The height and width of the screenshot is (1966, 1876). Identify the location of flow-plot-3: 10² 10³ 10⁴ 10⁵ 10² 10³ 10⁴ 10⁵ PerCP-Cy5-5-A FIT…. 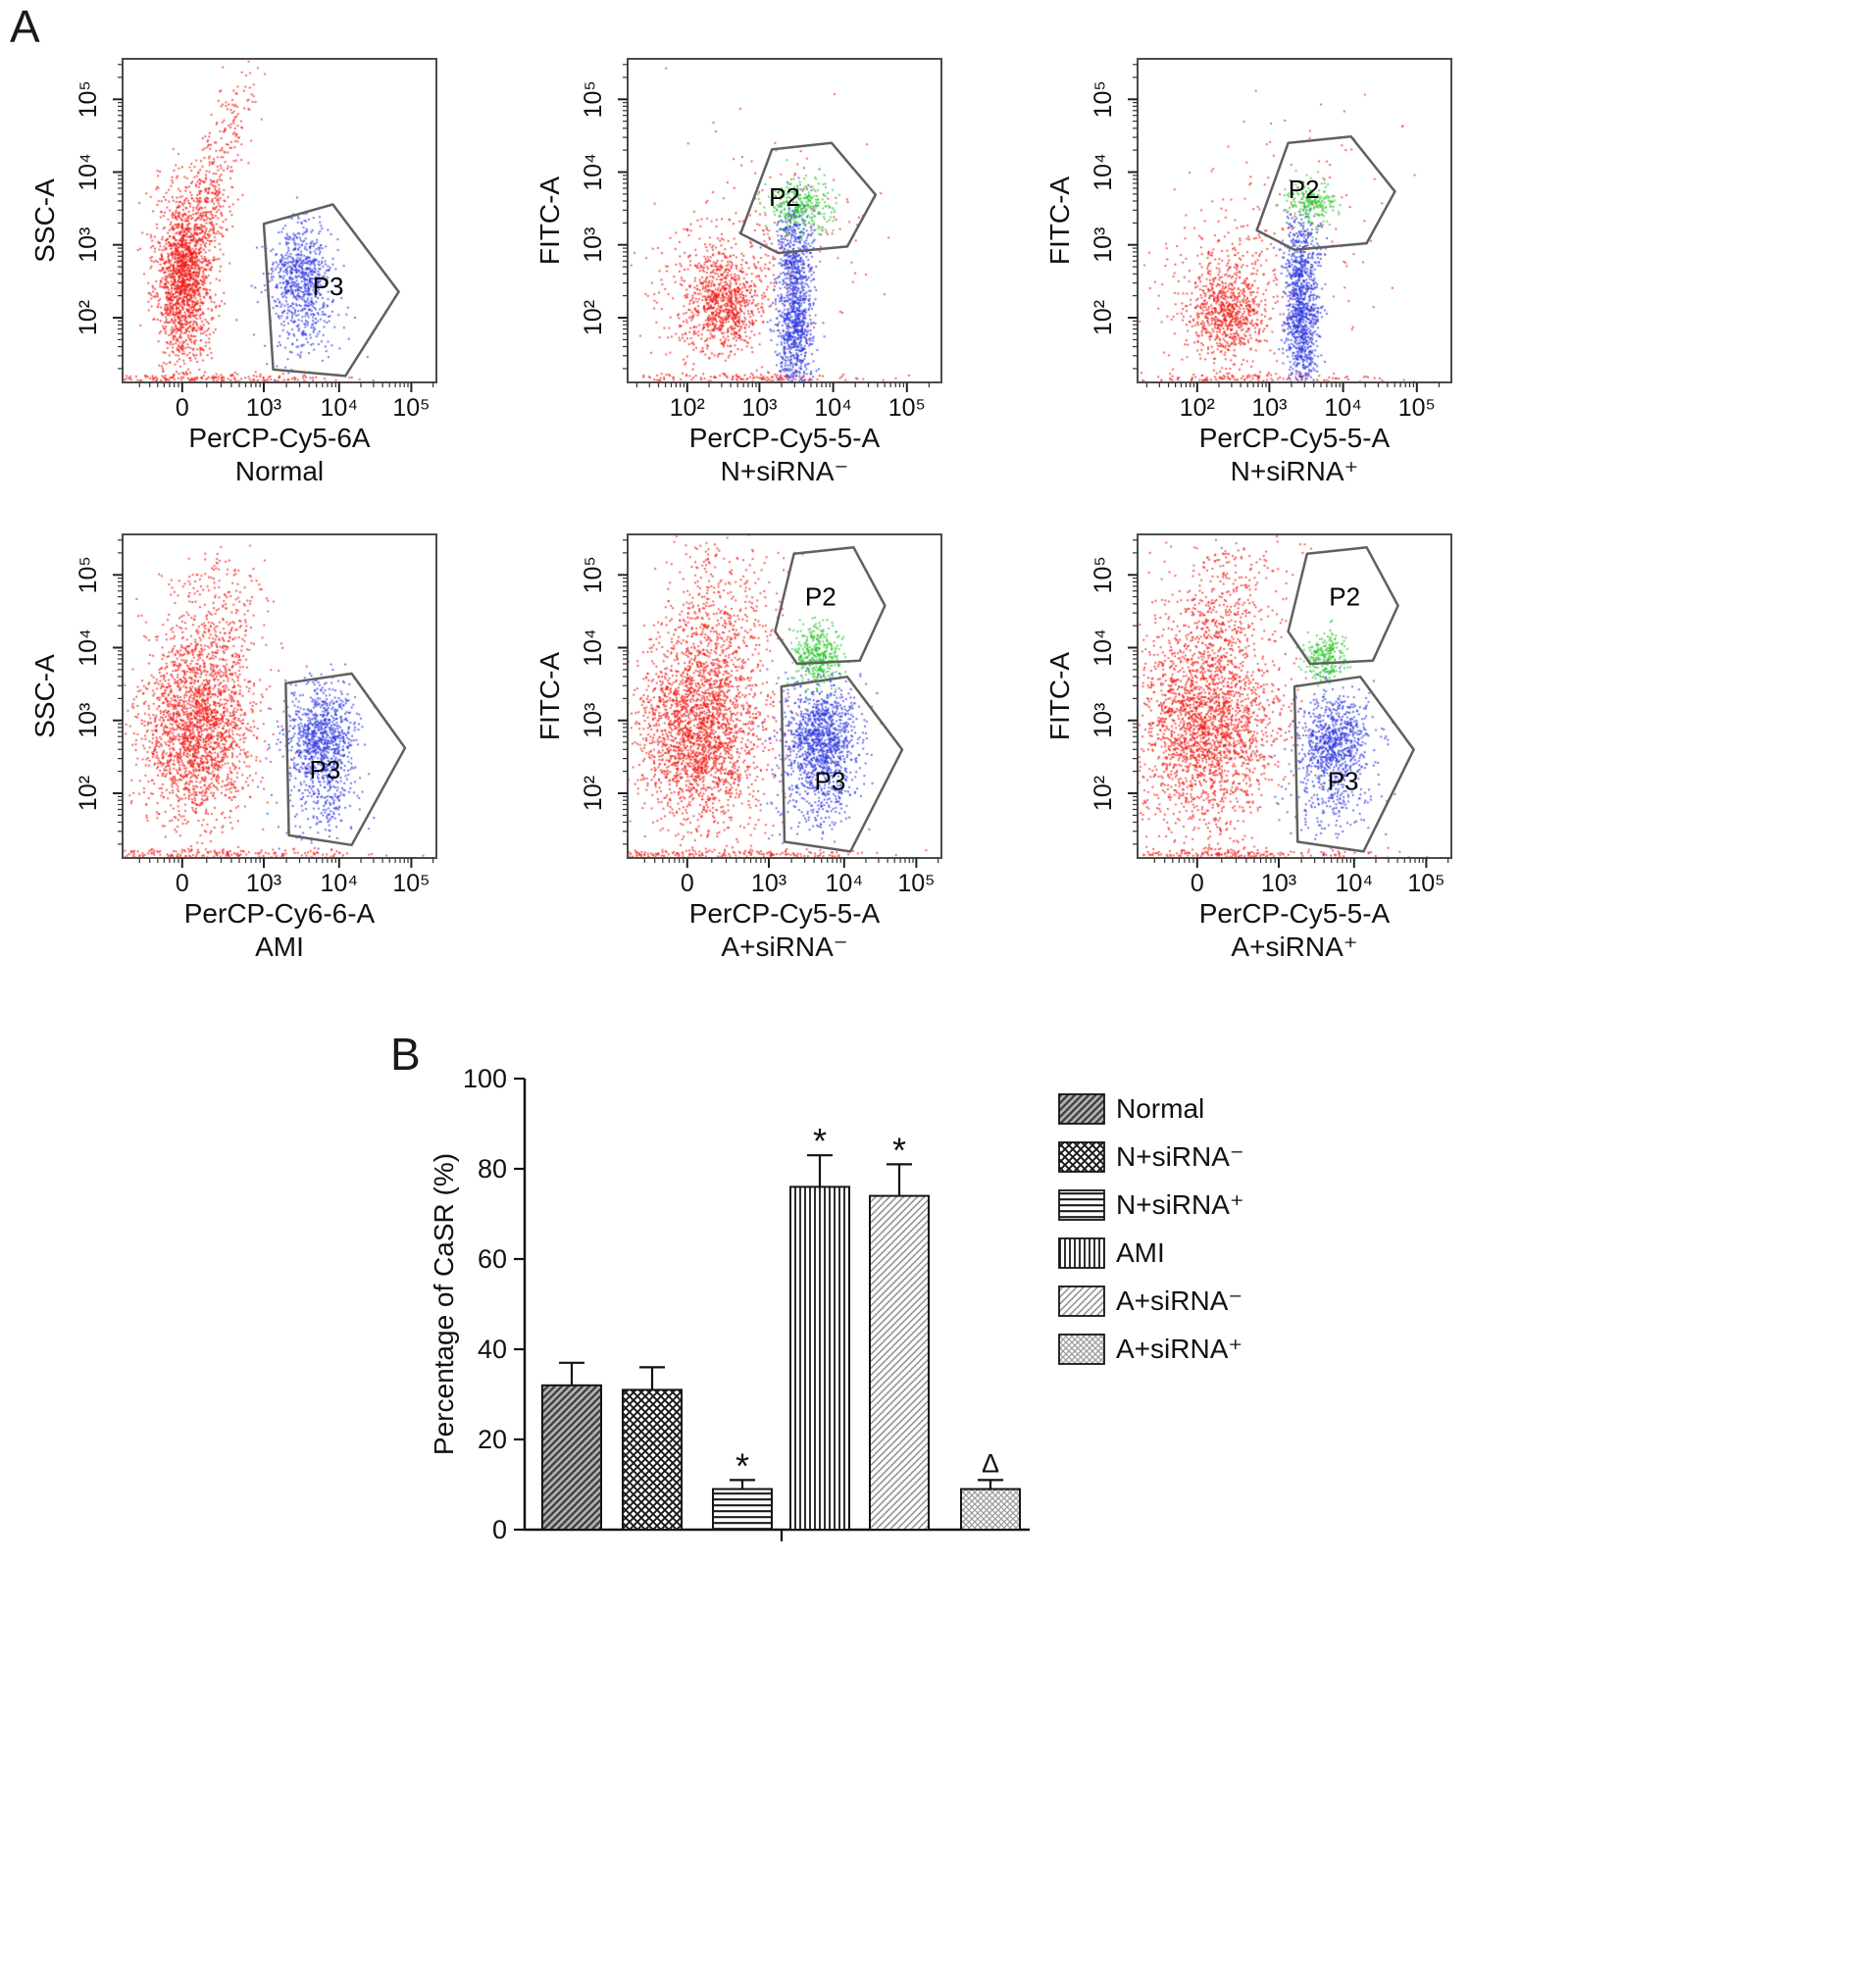
(1260, 274).